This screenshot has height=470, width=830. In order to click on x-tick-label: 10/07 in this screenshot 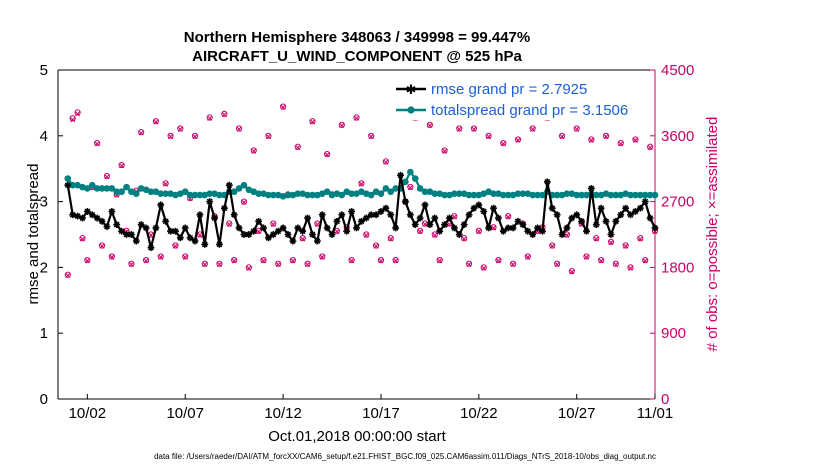, I will do `click(185, 413)`.